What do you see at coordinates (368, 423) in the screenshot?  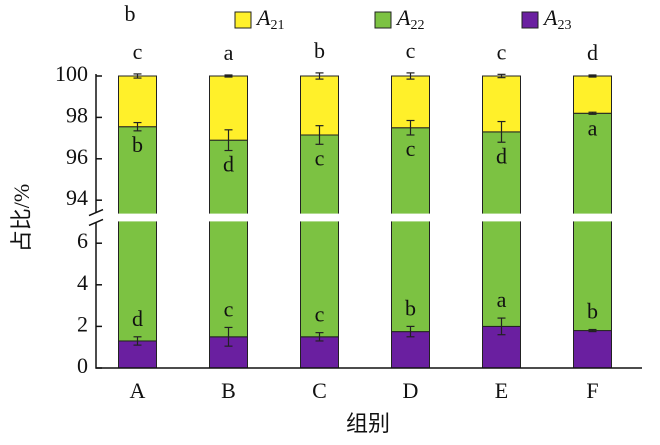 I see `x-axis-label: 组别` at bounding box center [368, 423].